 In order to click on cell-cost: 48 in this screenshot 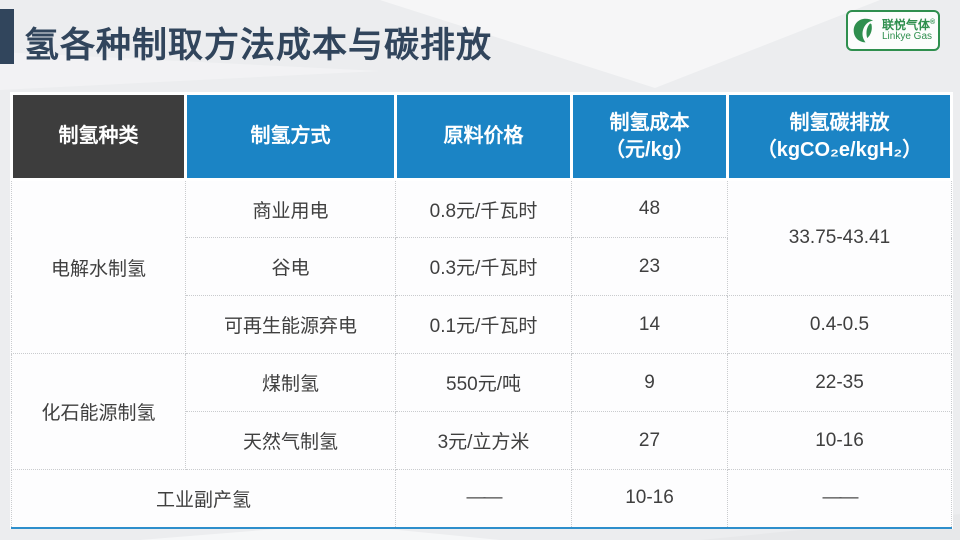, I will do `click(649, 208)`.